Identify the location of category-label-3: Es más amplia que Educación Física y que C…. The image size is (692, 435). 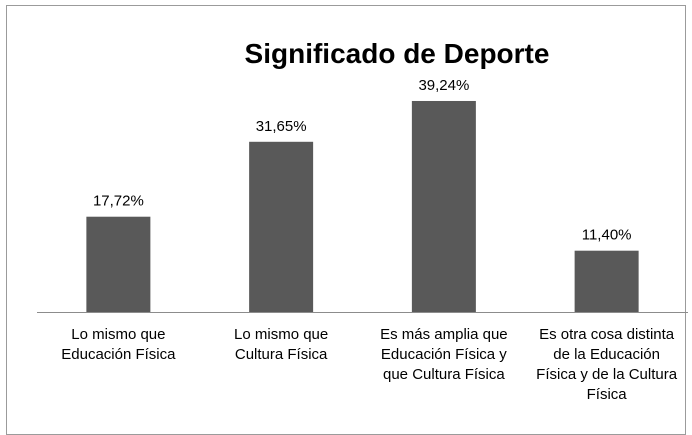
(444, 354).